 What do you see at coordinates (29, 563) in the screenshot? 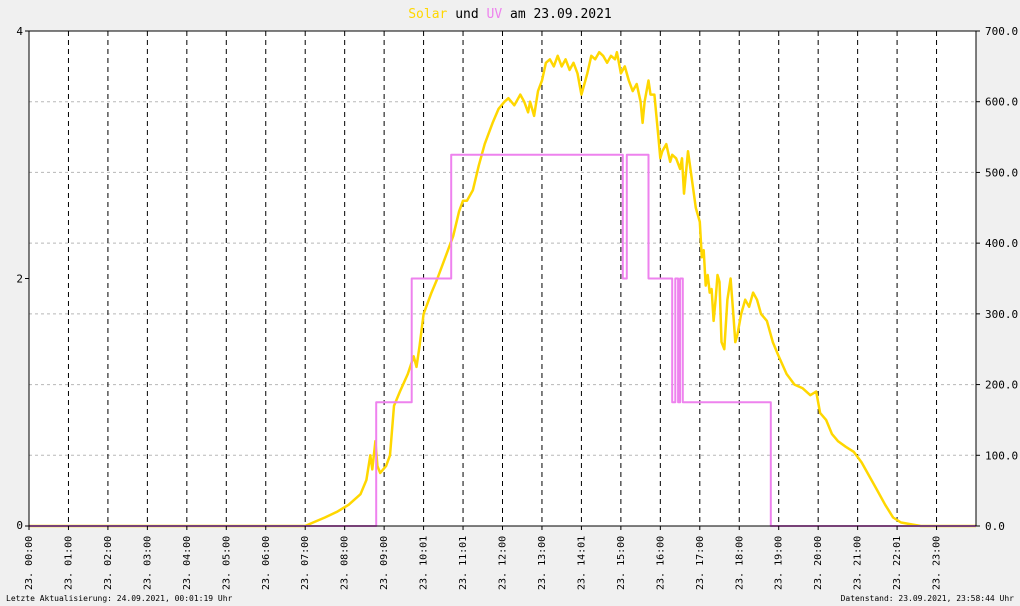
I see `x-tick-label: 23. 00:00` at bounding box center [29, 563].